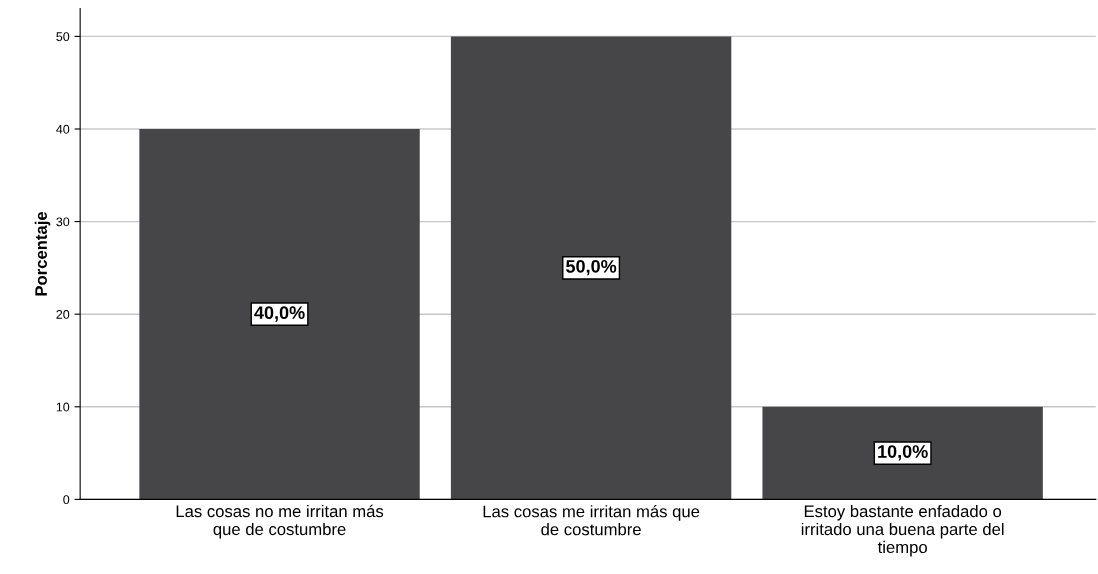 The image size is (1098, 574). Describe the element at coordinates (42, 253) in the screenshot. I see `y-axis-title: Porcentaje` at that location.